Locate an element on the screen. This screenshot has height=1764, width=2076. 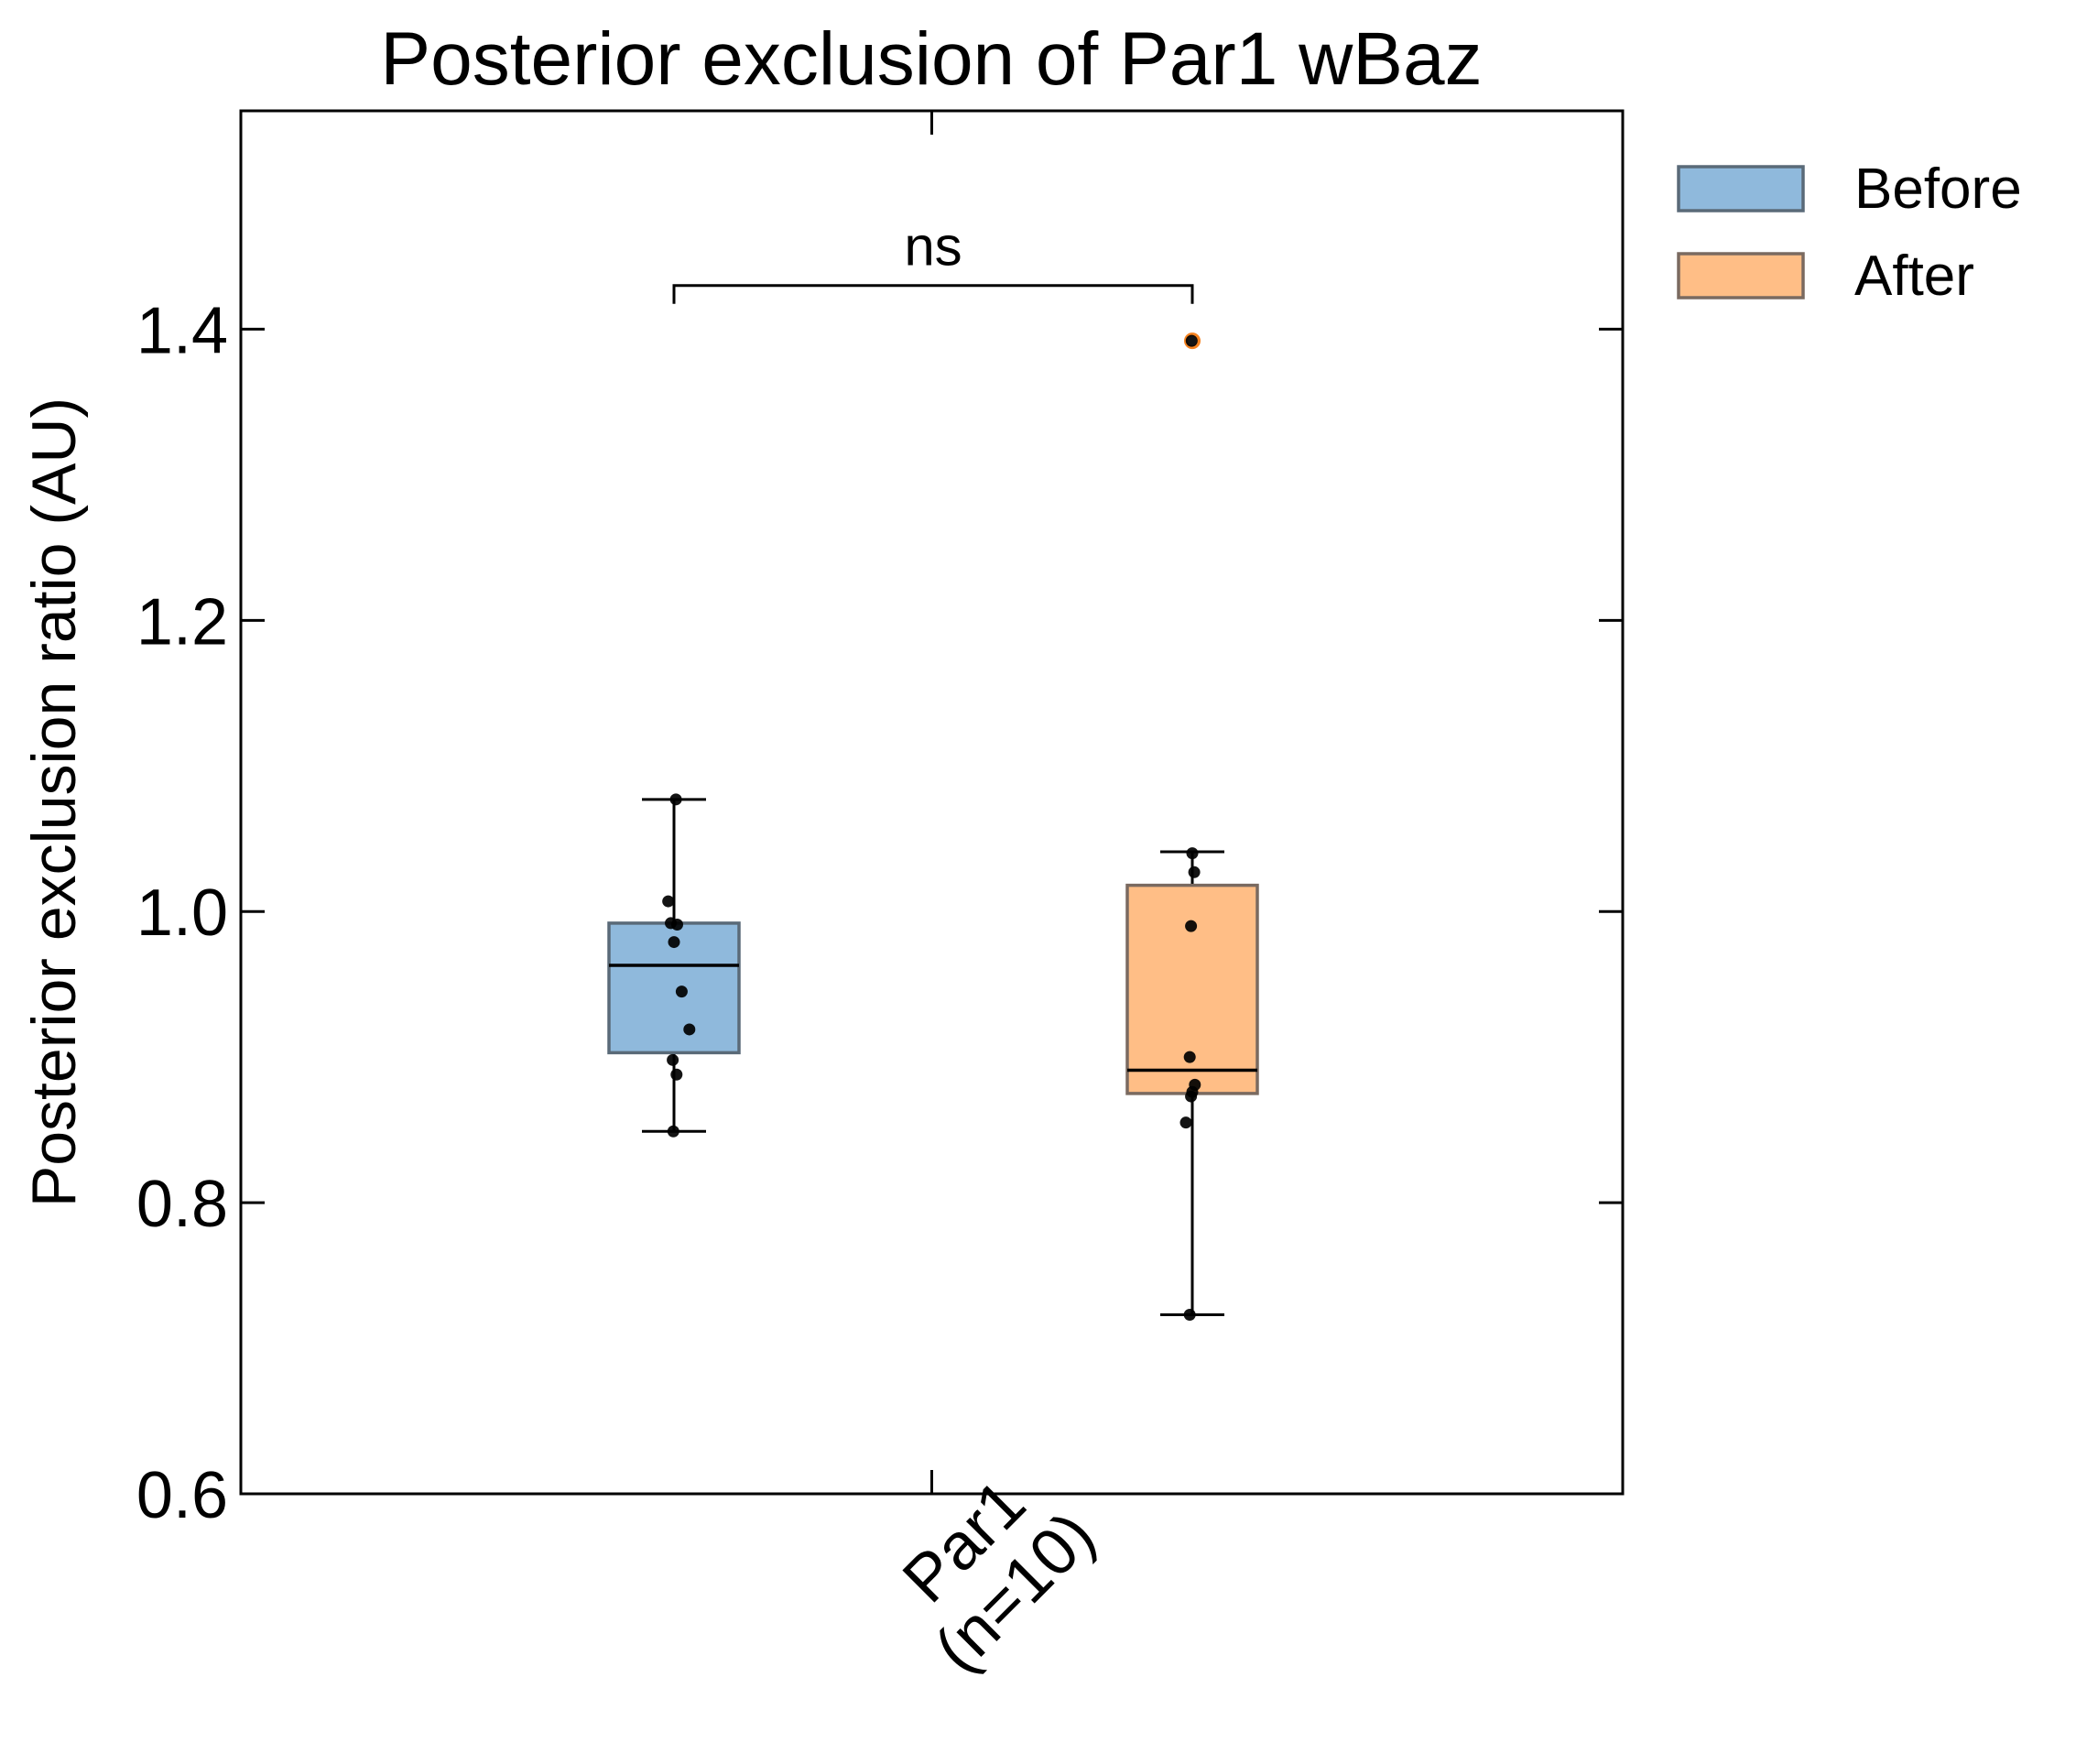
y-tick-label: 1.0 is located at coordinates (182, 913).